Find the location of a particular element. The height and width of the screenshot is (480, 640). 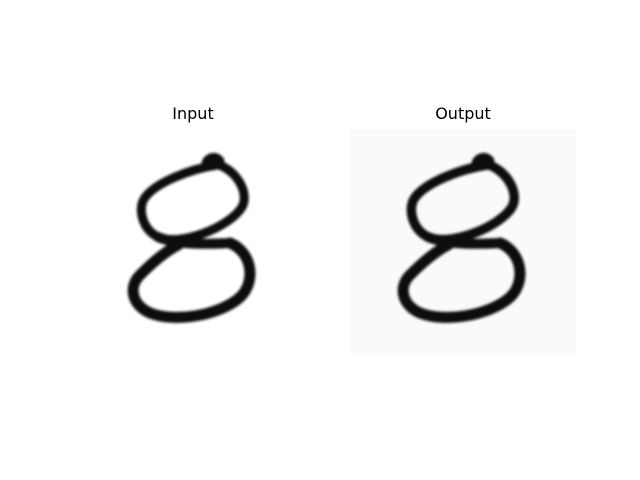

output-digit-image is located at coordinates (461, 237).